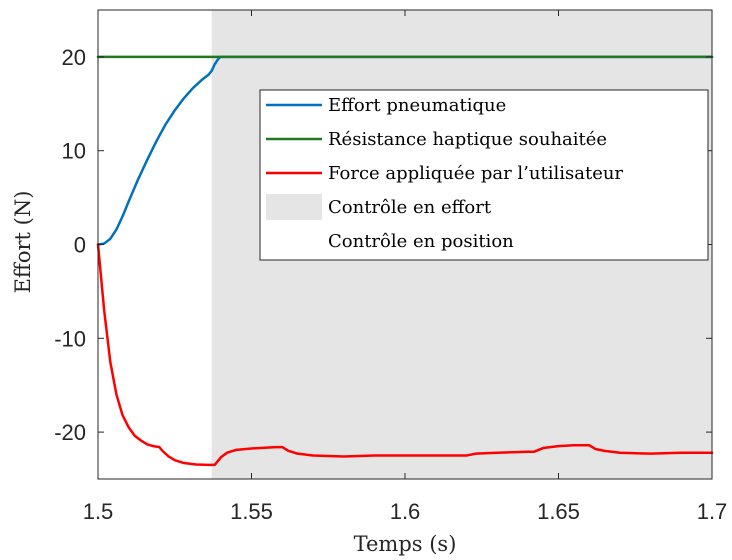 The width and height of the screenshot is (732, 560). I want to click on x-tick-label-3: 1.6, so click(405, 511).